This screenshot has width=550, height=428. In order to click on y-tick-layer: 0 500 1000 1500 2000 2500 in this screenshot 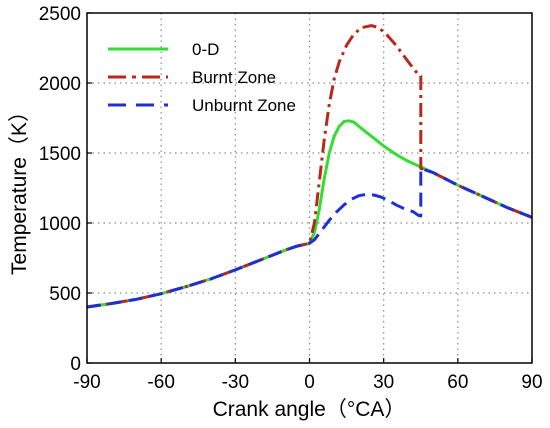, I will do `click(65, 189)`.